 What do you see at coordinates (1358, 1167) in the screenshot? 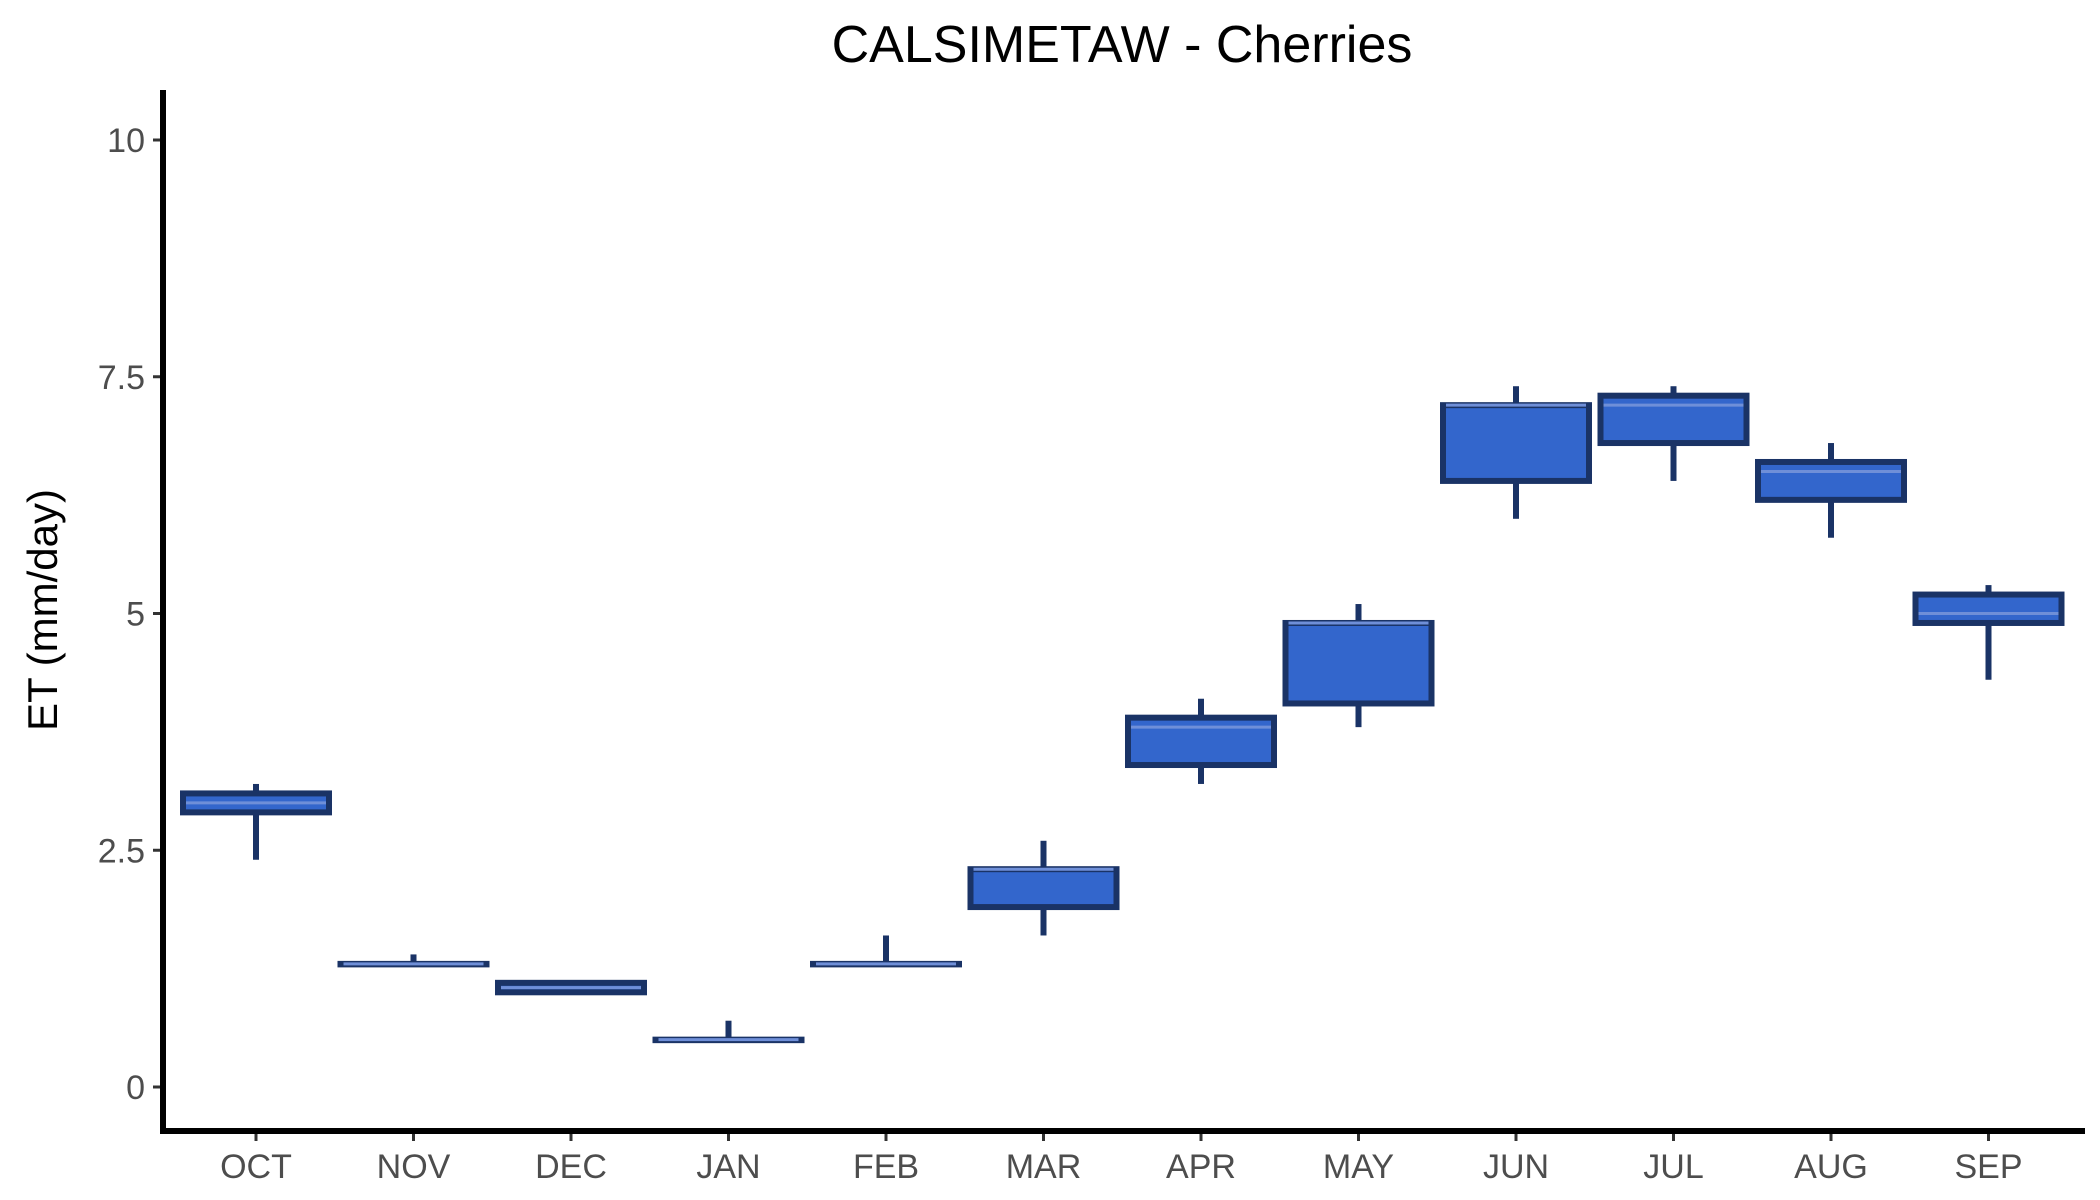
I see `x-tick-label: MAY` at bounding box center [1358, 1167].